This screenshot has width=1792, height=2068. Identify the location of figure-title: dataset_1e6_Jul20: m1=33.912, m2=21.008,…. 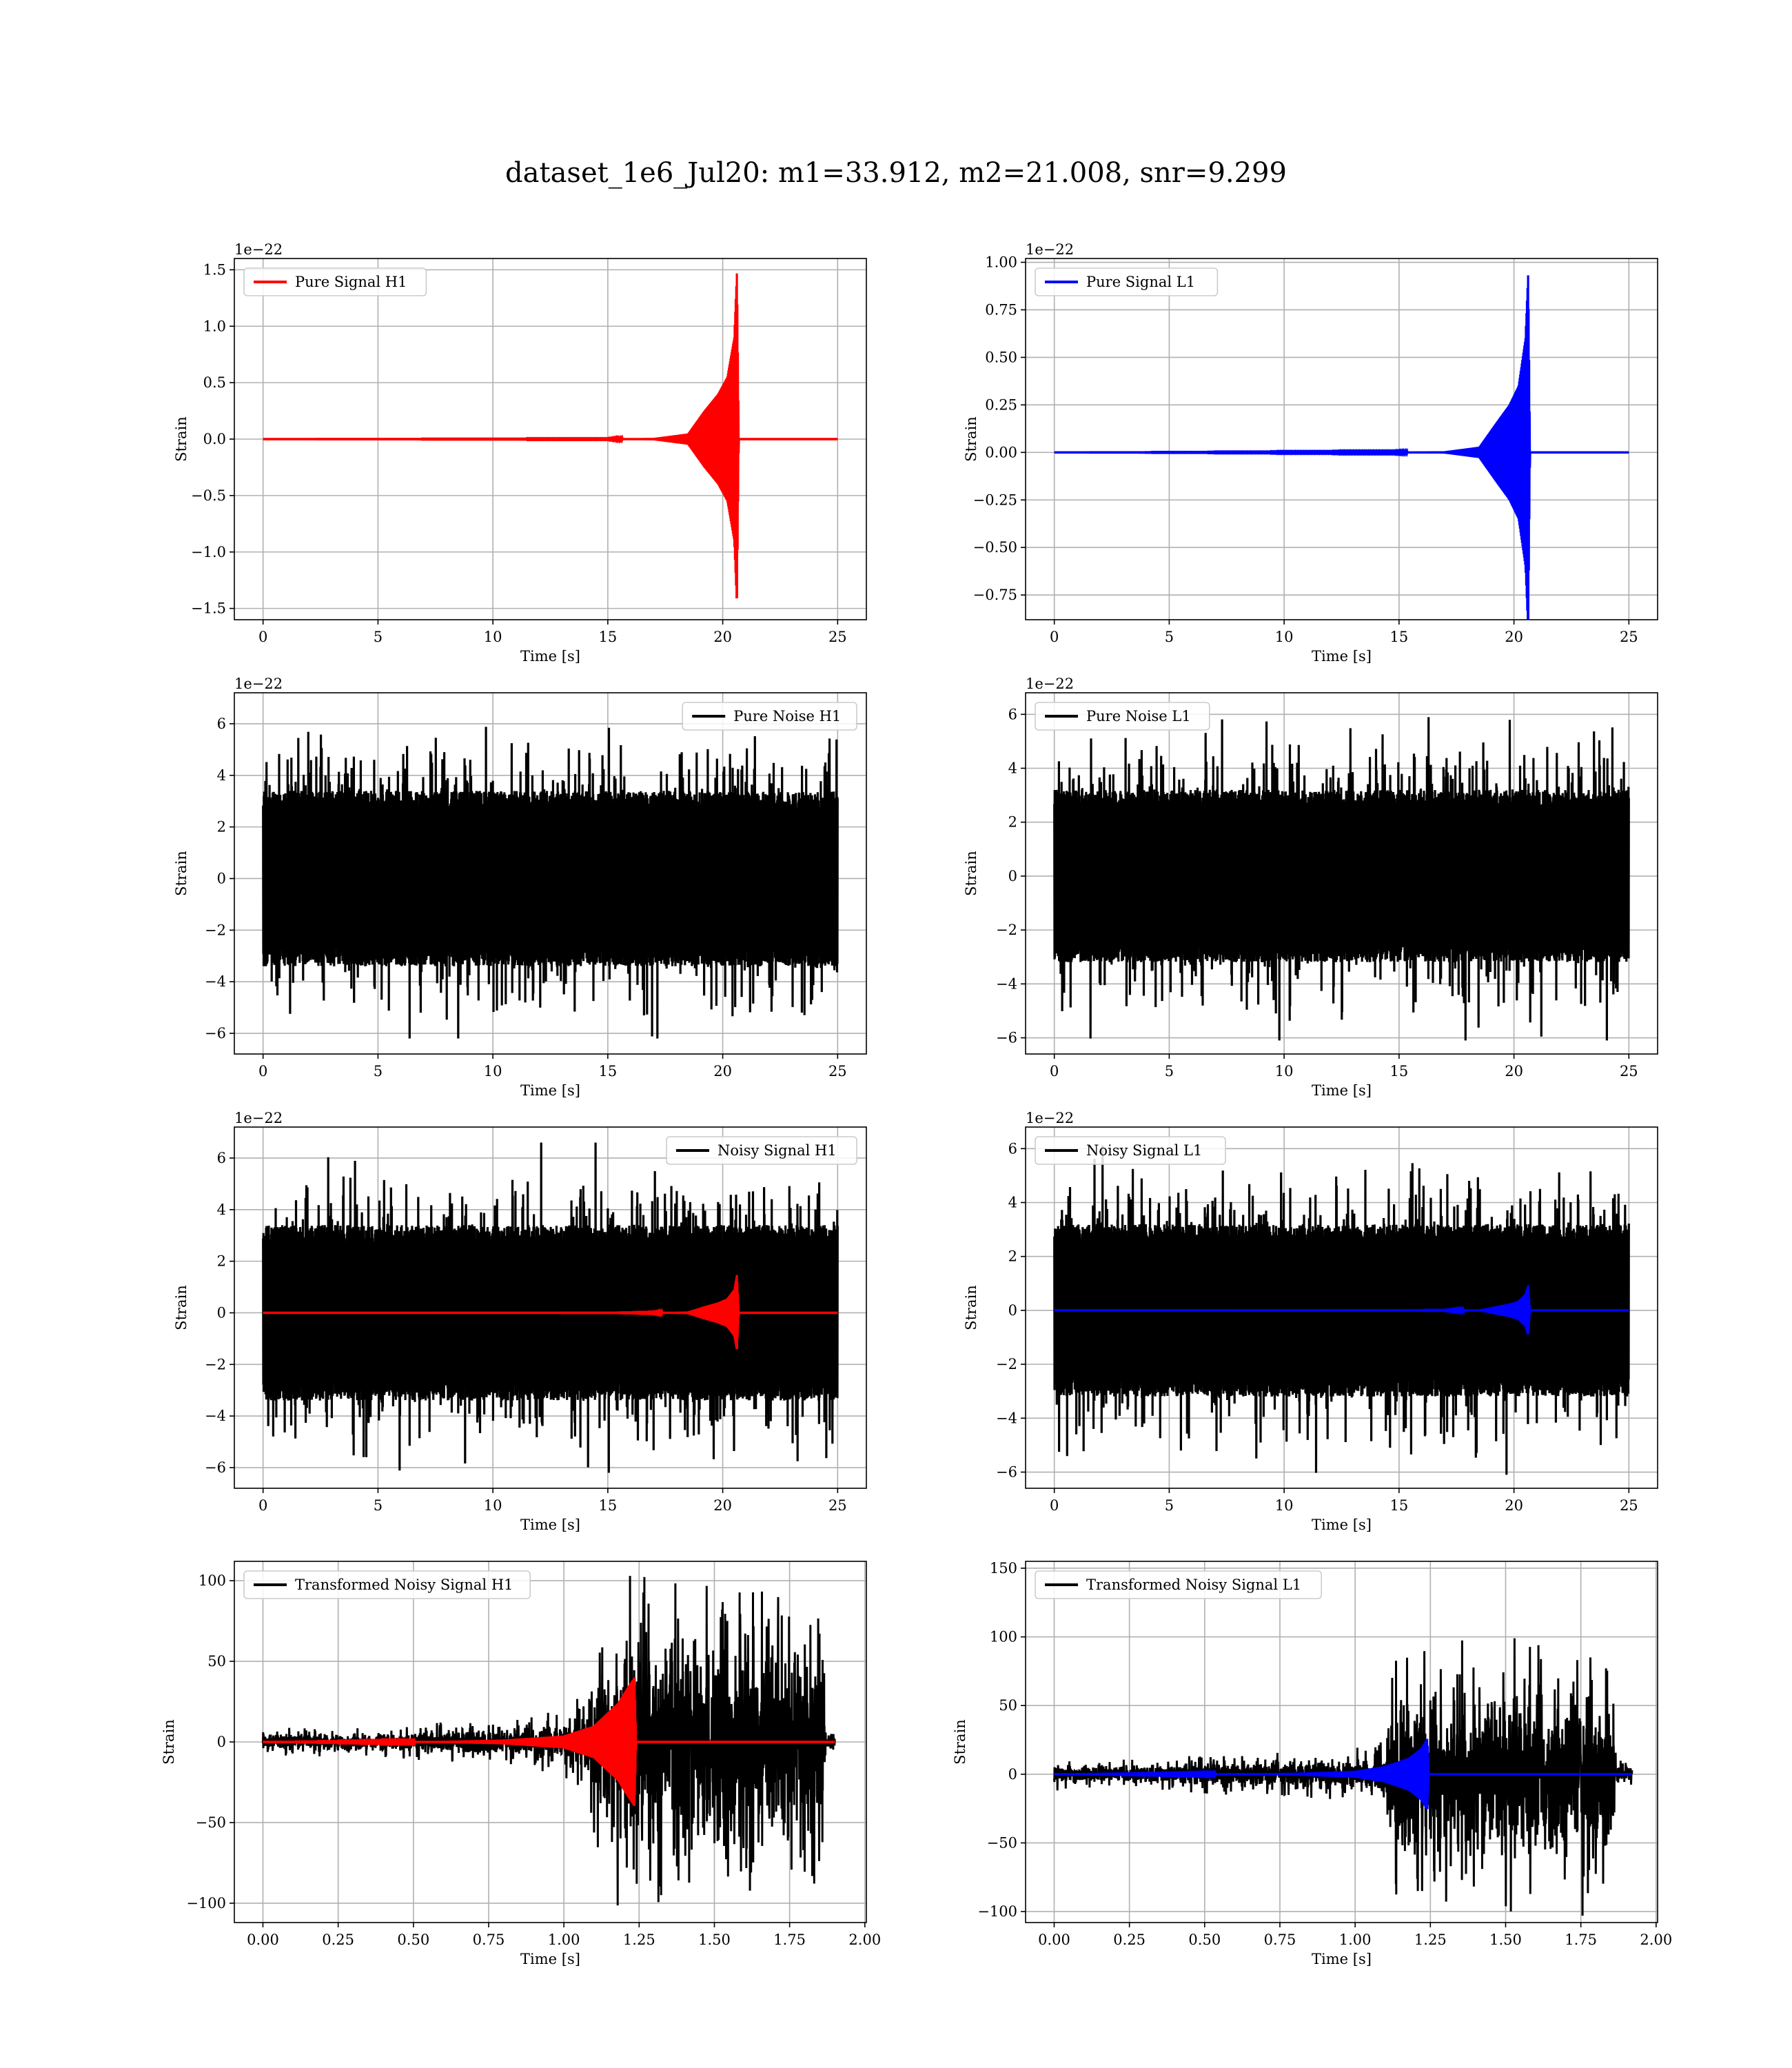
(896, 173).